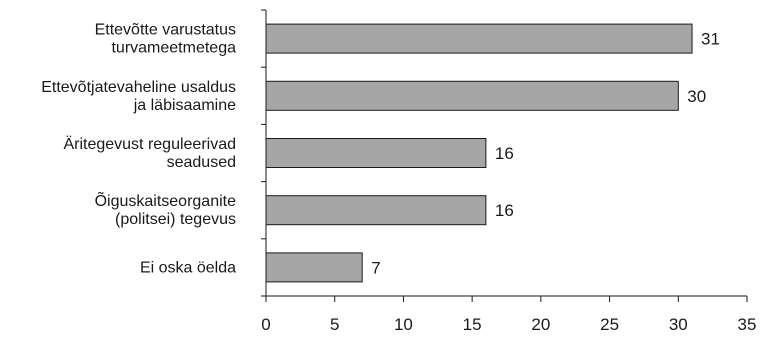 The width and height of the screenshot is (767, 342). What do you see at coordinates (696, 96) in the screenshot?
I see `data-label-1: 30` at bounding box center [696, 96].